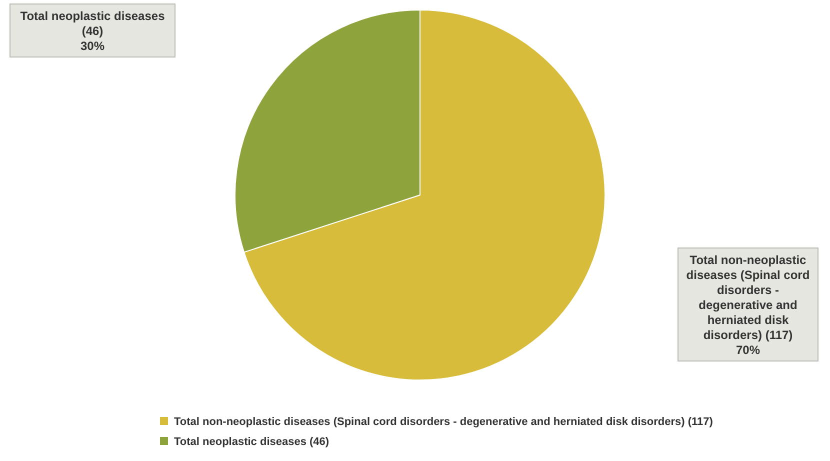  Describe the element at coordinates (748, 297) in the screenshot. I see `slice-label: Total non-neoplastic diseases (Spinal cord disorders - degenerative and herniated disk disorders) (117)` at that location.